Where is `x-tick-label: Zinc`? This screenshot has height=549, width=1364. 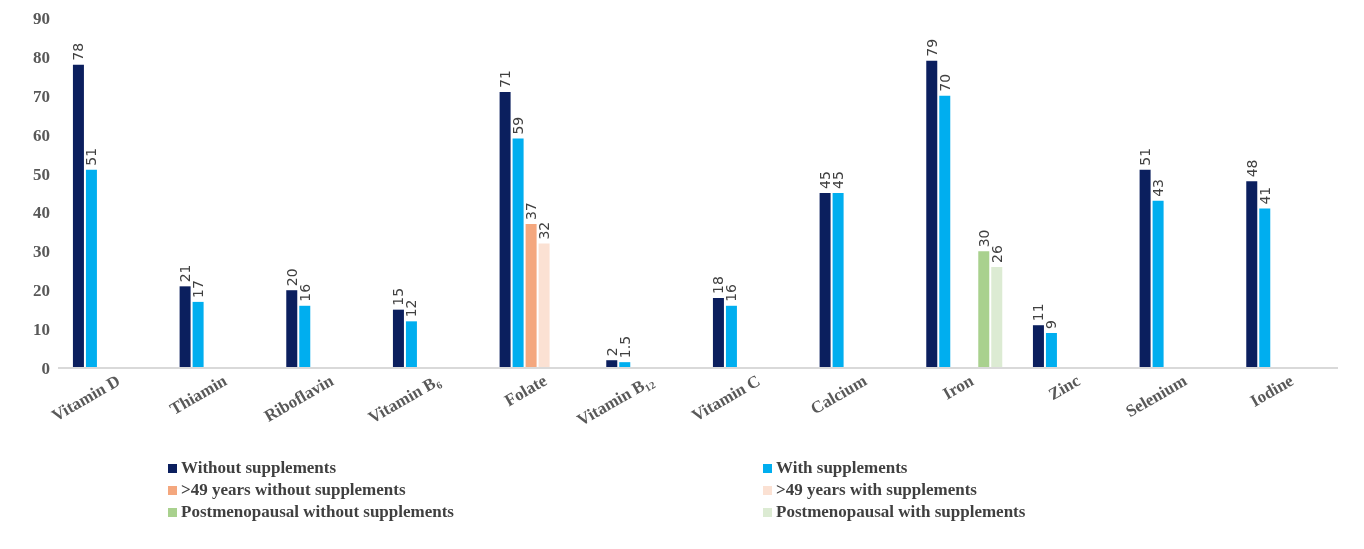
x-tick-label: Zinc is located at coordinates (1064, 387).